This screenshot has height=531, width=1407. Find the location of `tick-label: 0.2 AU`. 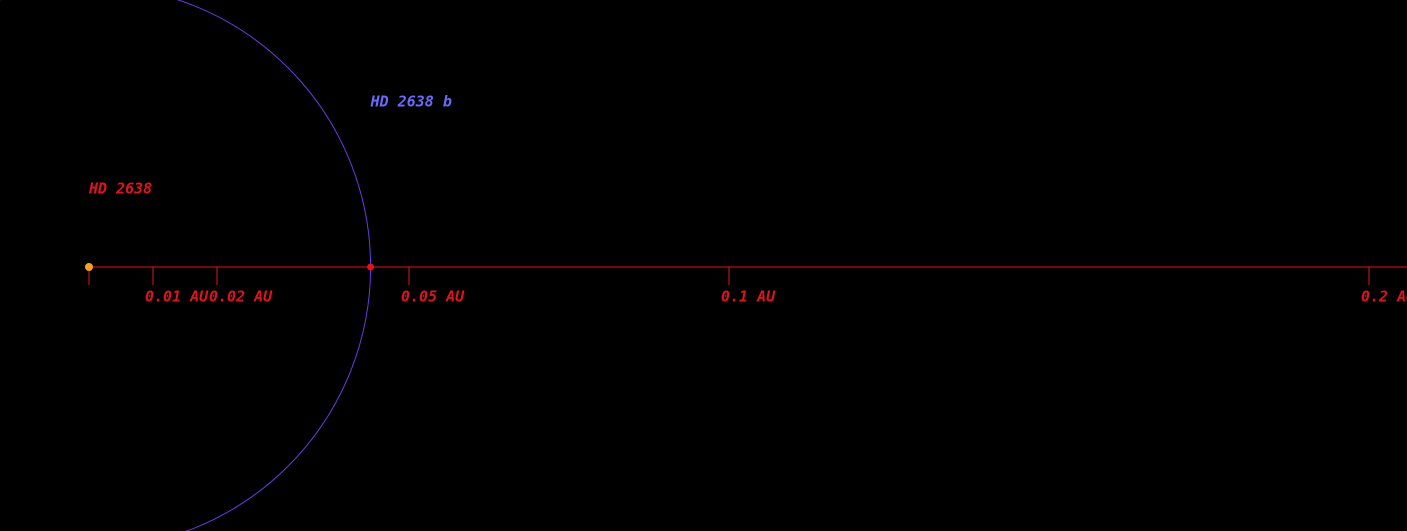

tick-label: 0.2 AU is located at coordinates (1384, 297).